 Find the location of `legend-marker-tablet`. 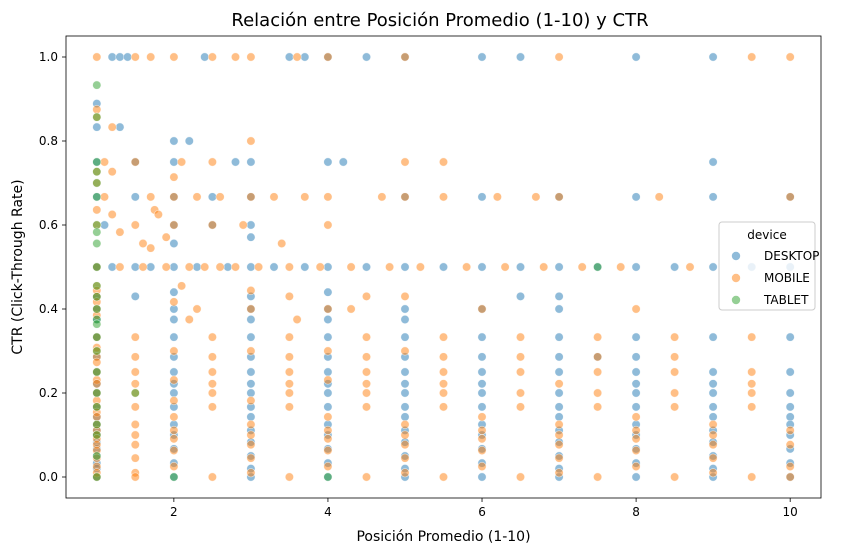

legend-marker-tablet is located at coordinates (736, 300).